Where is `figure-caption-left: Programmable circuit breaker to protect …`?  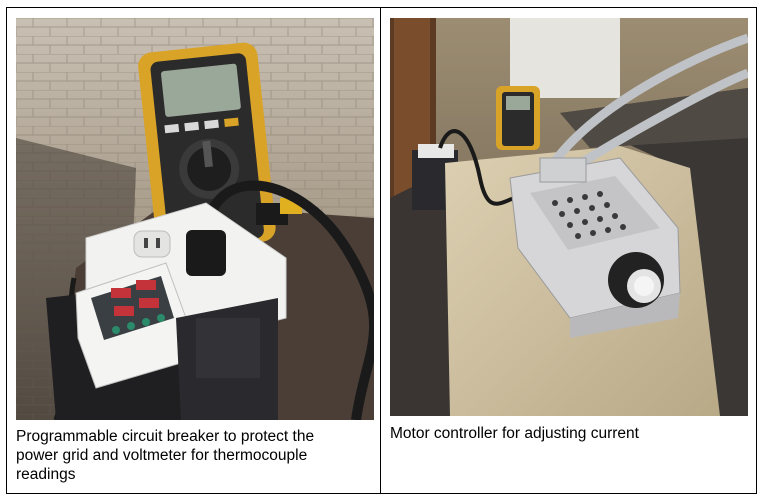
figure-caption-left: Programmable circuit breaker to protect … is located at coordinates (165, 455).